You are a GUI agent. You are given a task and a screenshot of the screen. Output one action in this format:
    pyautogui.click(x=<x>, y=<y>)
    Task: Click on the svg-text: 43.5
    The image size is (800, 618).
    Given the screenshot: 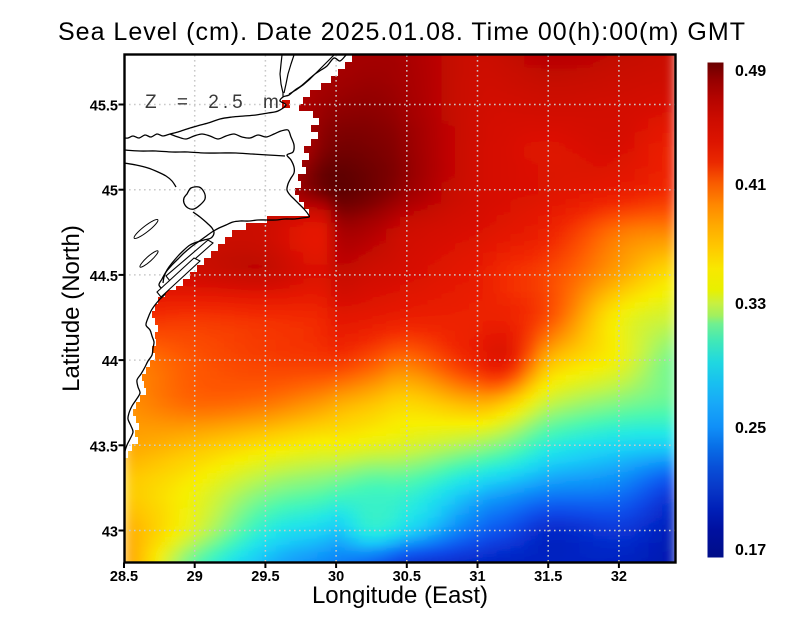 What is the action you would take?
    pyautogui.click(x=104, y=447)
    